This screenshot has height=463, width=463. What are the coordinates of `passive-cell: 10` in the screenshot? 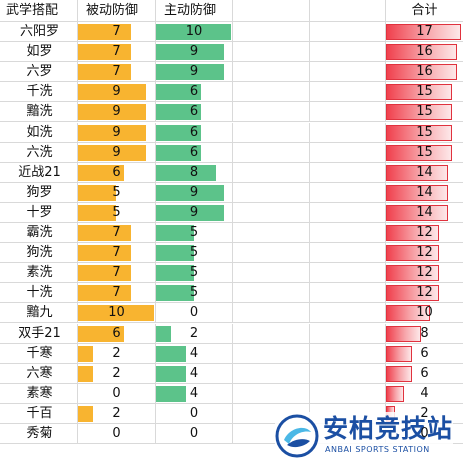 It's located at (117, 313).